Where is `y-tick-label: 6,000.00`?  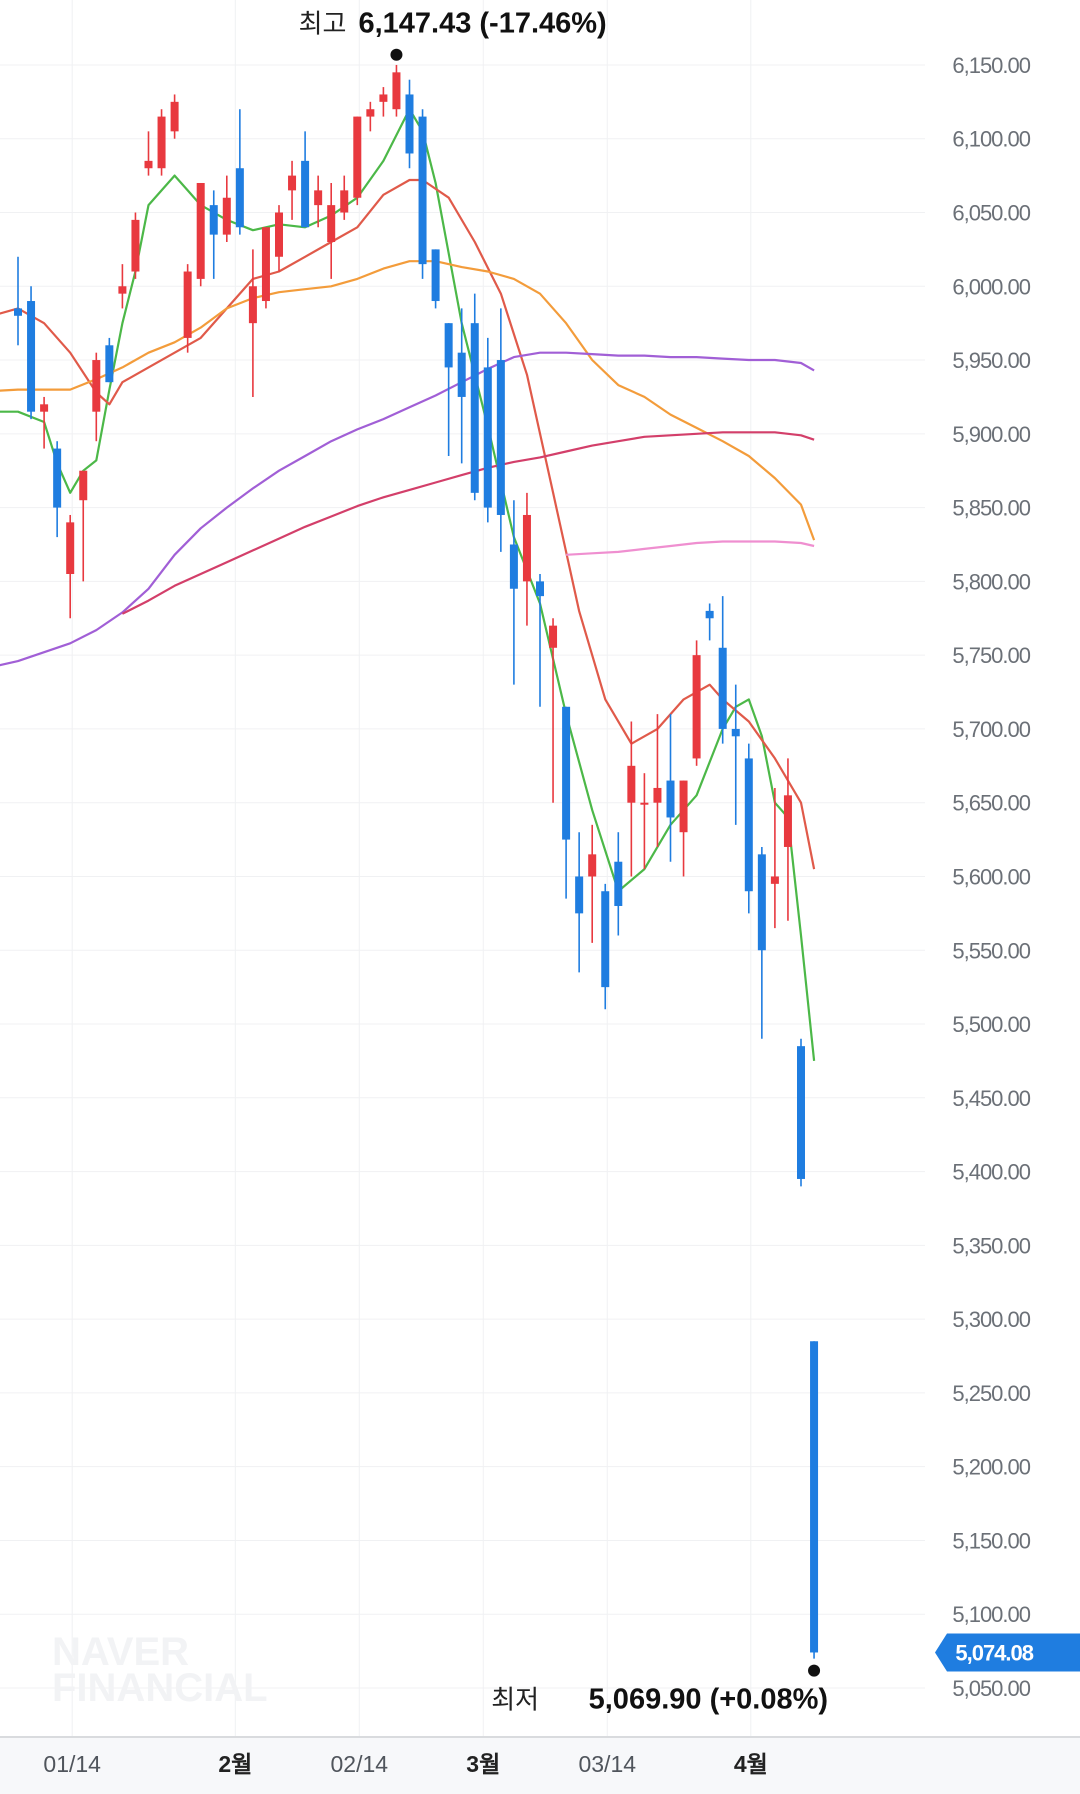
y-tick-label: 6,000.00 is located at coordinates (991, 286).